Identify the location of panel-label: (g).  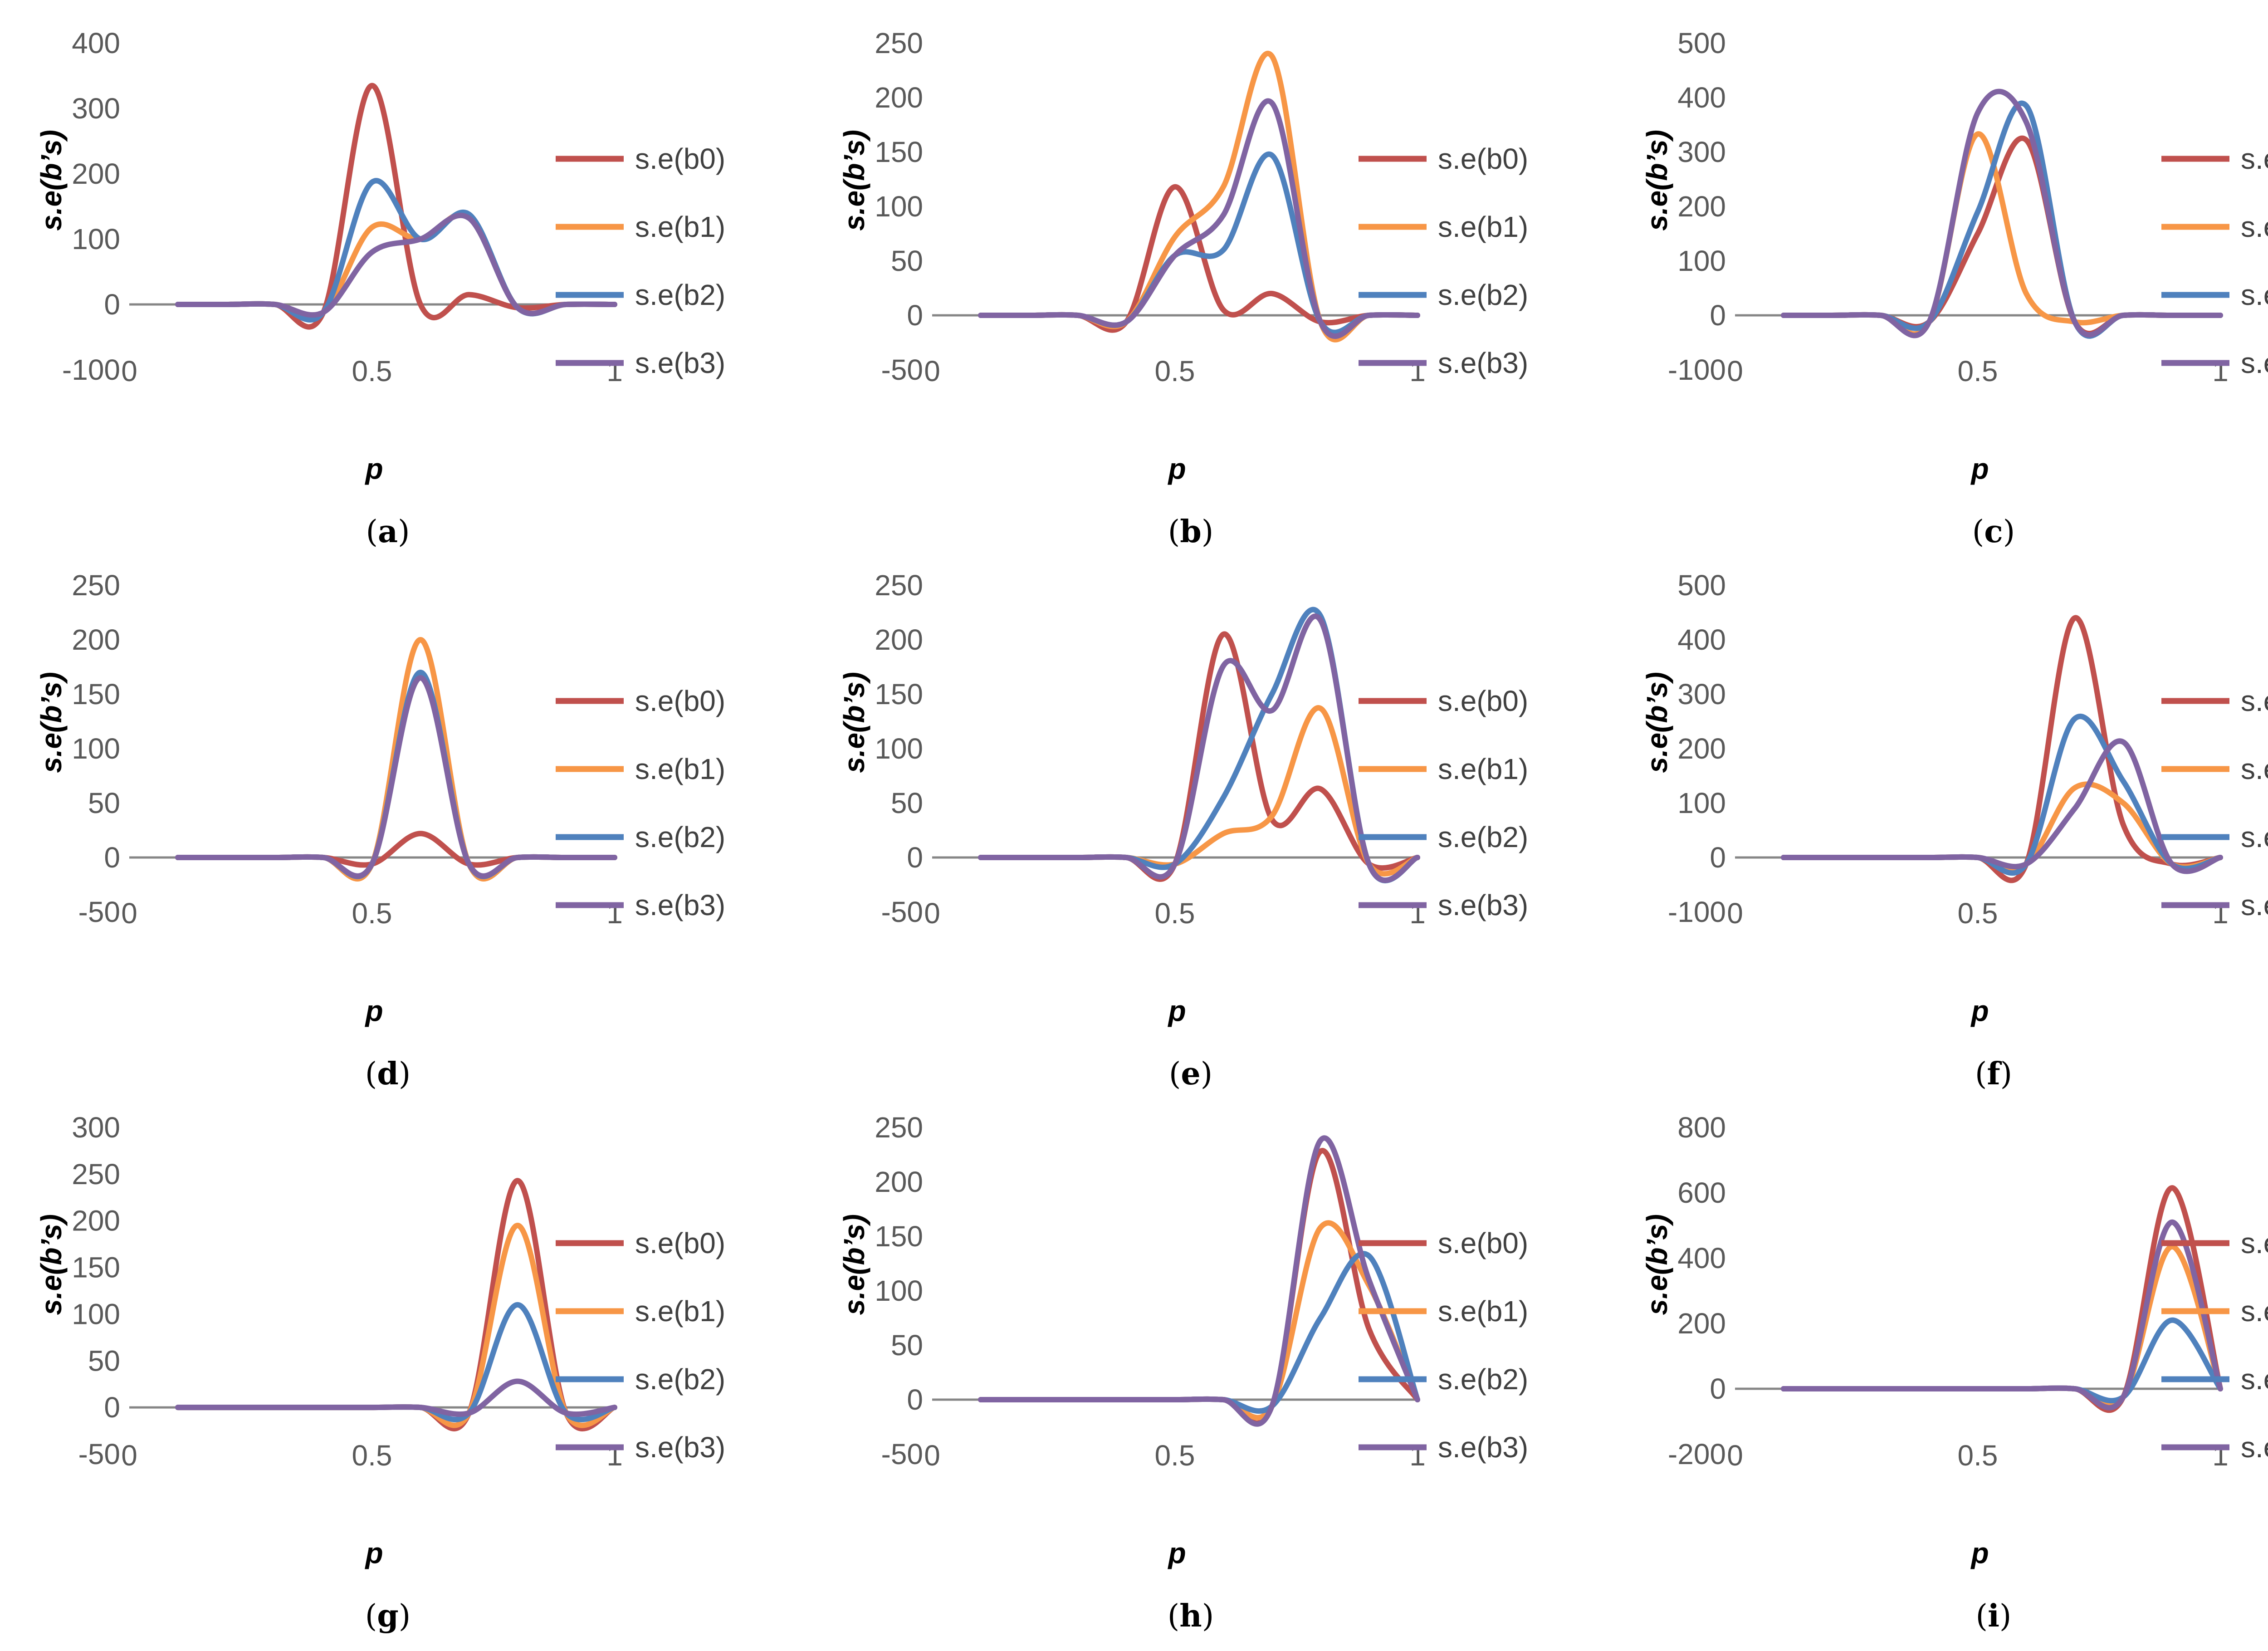
(388, 1616).